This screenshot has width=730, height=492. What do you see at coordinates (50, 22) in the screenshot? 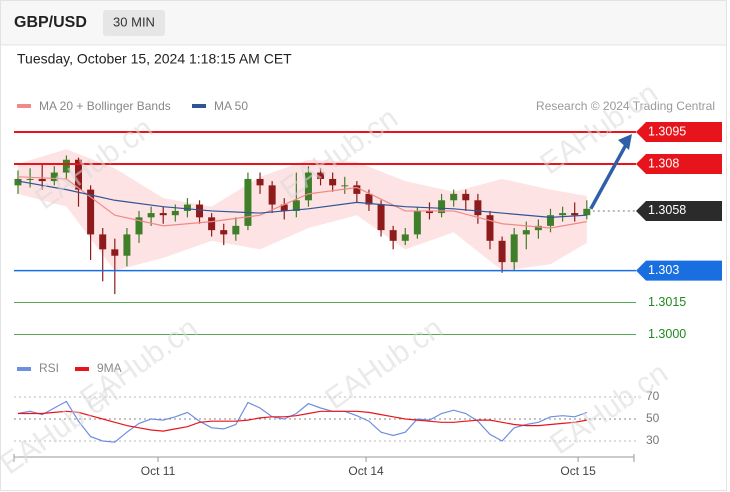
I see `symbol: GBP/USD` at bounding box center [50, 22].